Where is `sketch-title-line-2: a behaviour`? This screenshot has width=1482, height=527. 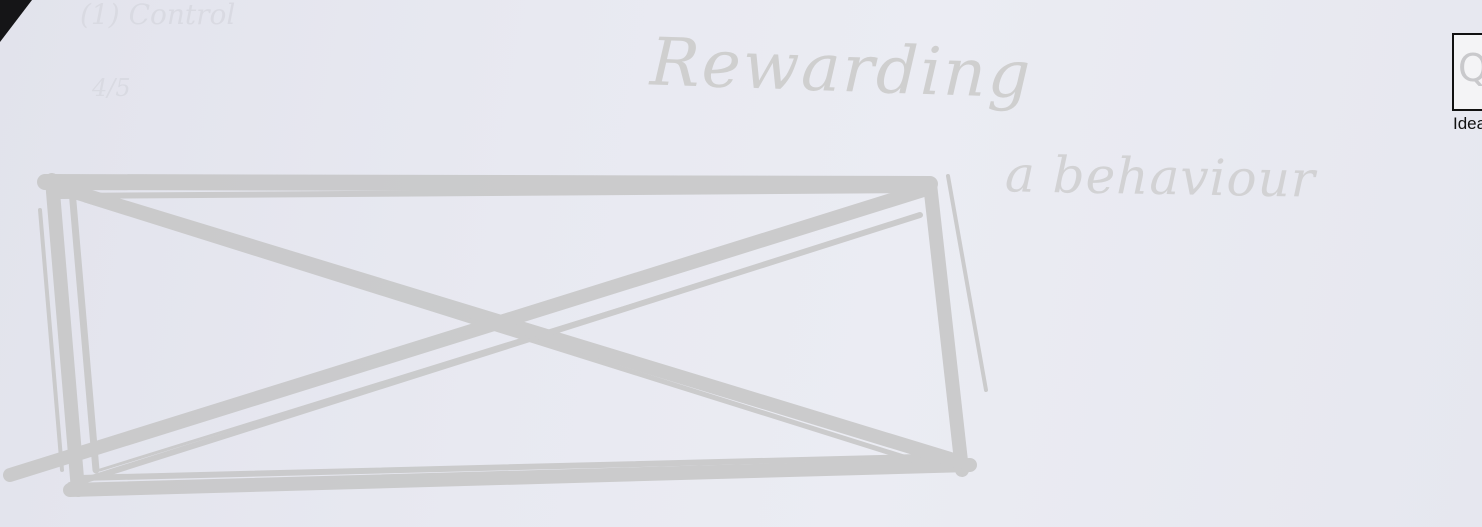
sketch-title-line-2: a behaviour is located at coordinates (1161, 176).